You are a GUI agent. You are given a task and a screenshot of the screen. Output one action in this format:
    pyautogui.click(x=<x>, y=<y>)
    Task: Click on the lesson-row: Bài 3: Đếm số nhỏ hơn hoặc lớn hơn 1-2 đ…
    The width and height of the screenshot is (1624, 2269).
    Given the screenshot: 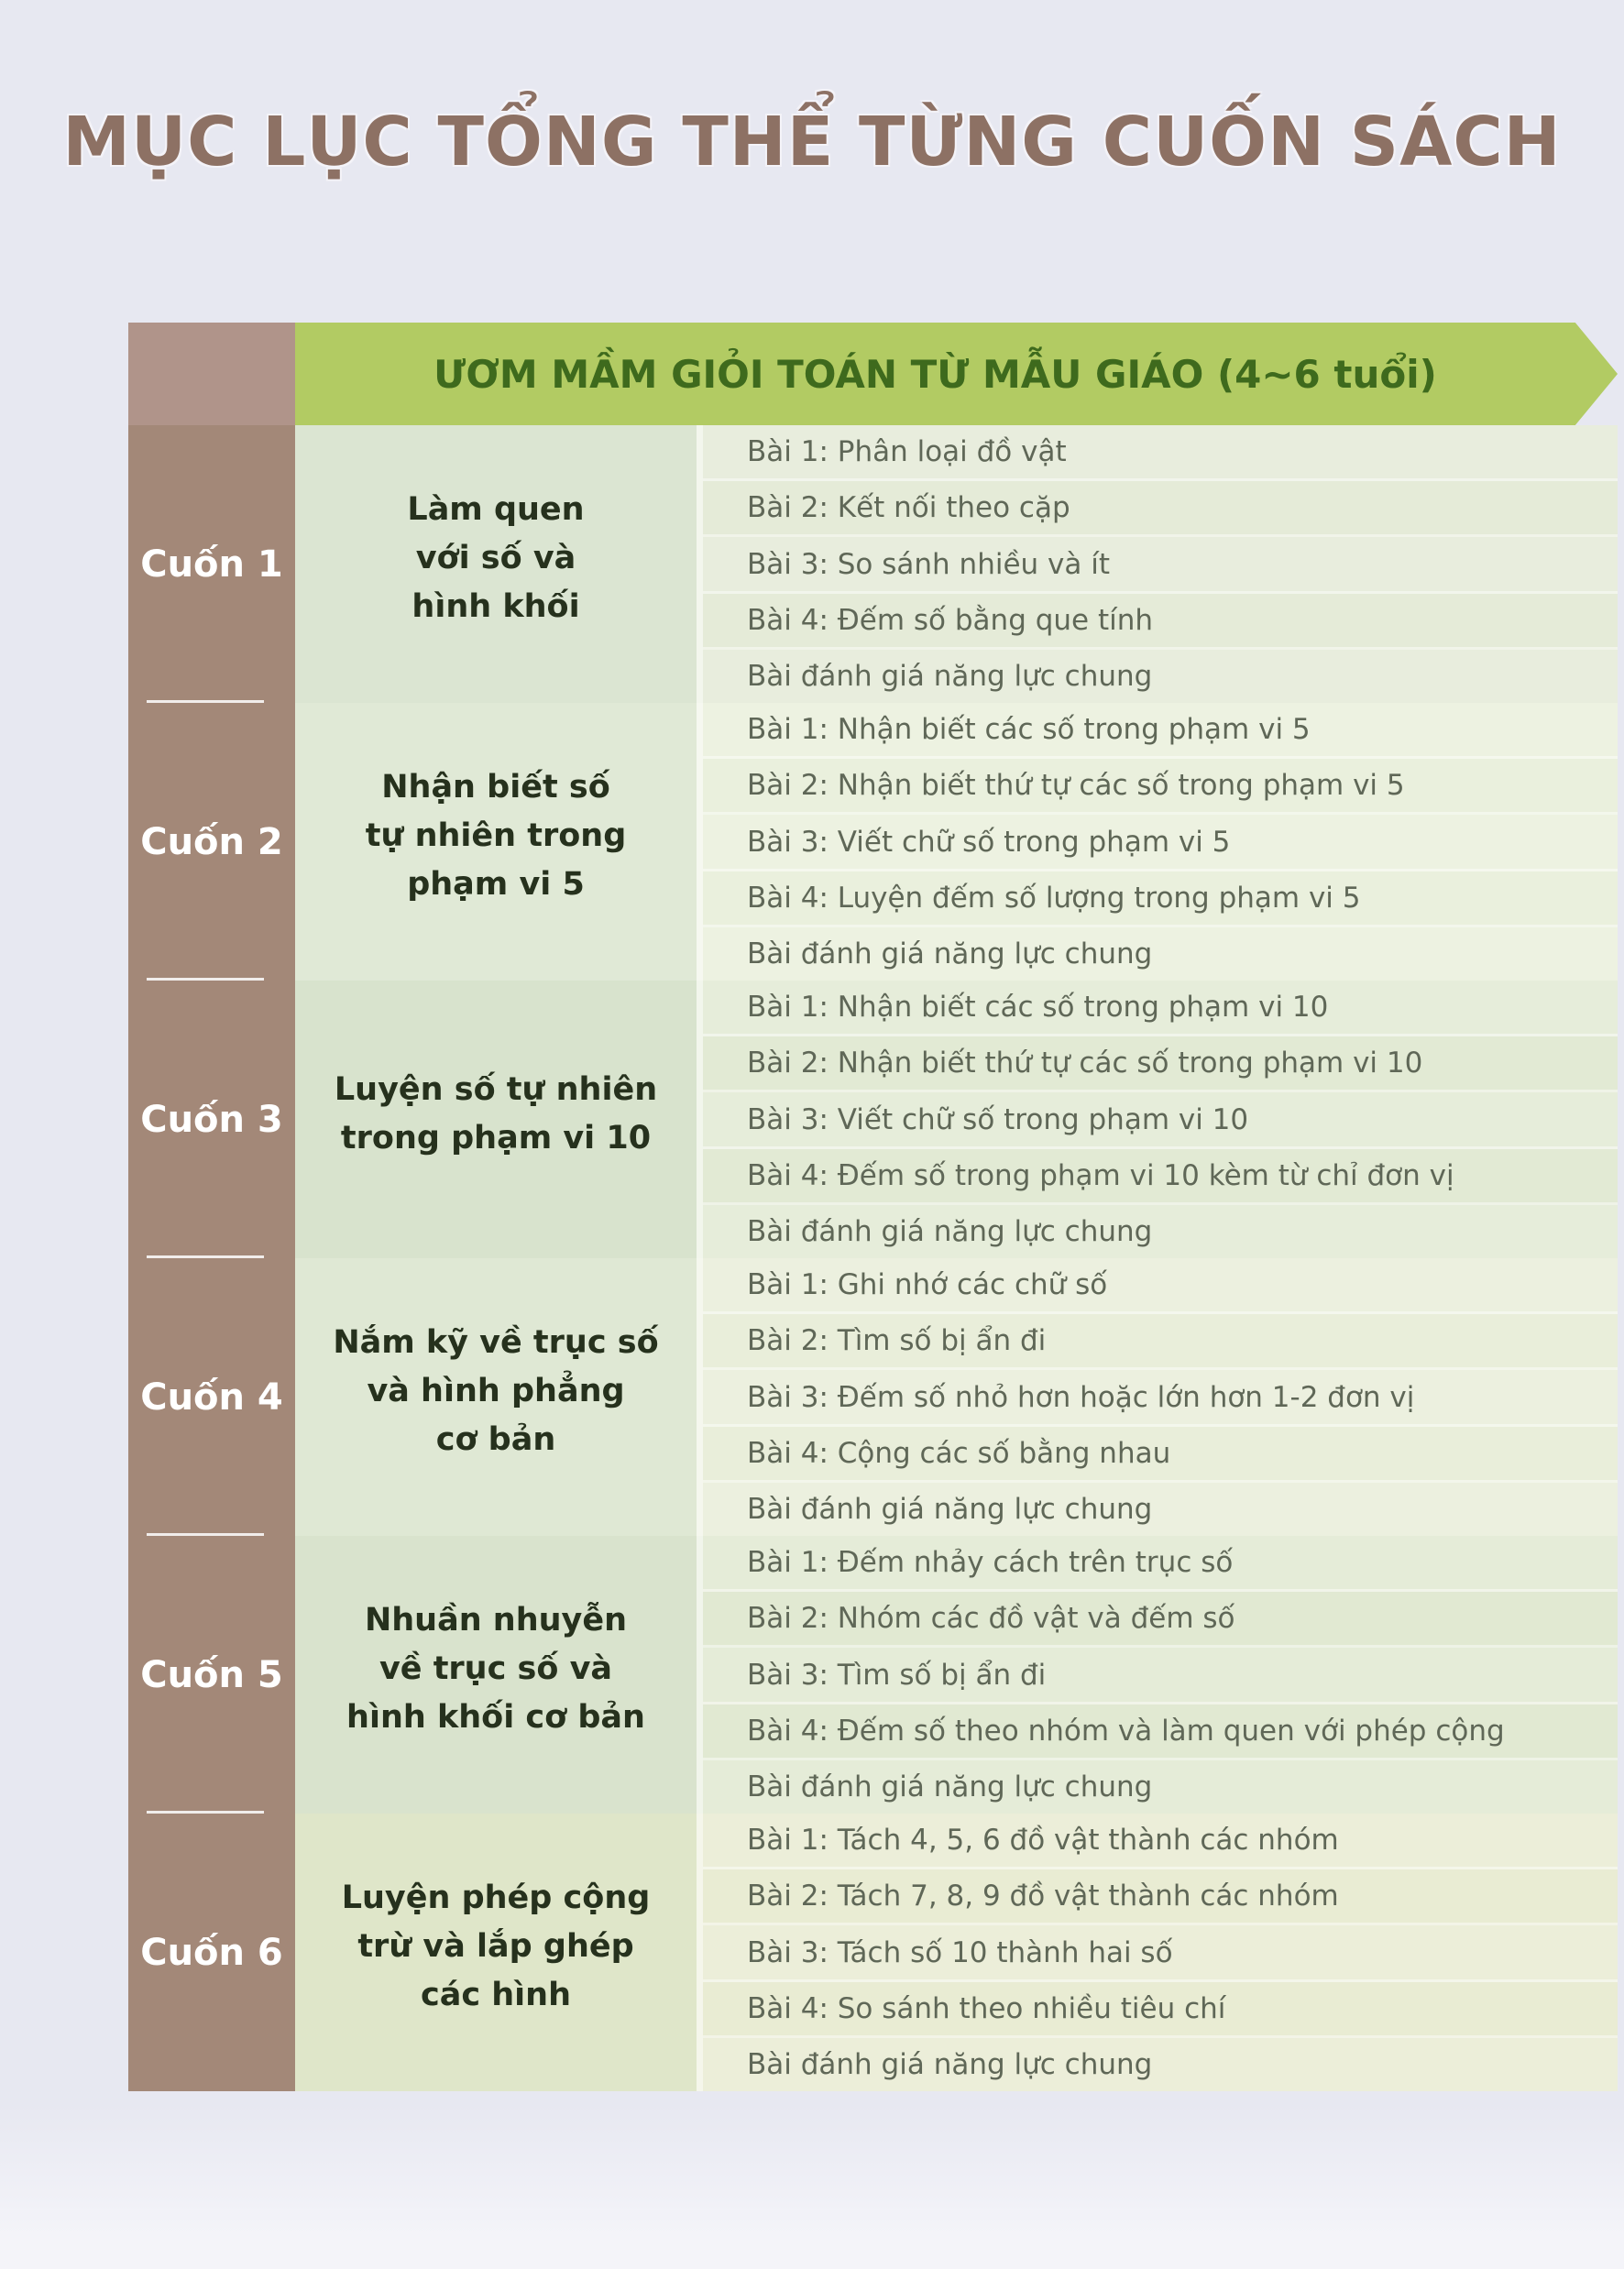 What is the action you would take?
    pyautogui.click(x=1160, y=1398)
    